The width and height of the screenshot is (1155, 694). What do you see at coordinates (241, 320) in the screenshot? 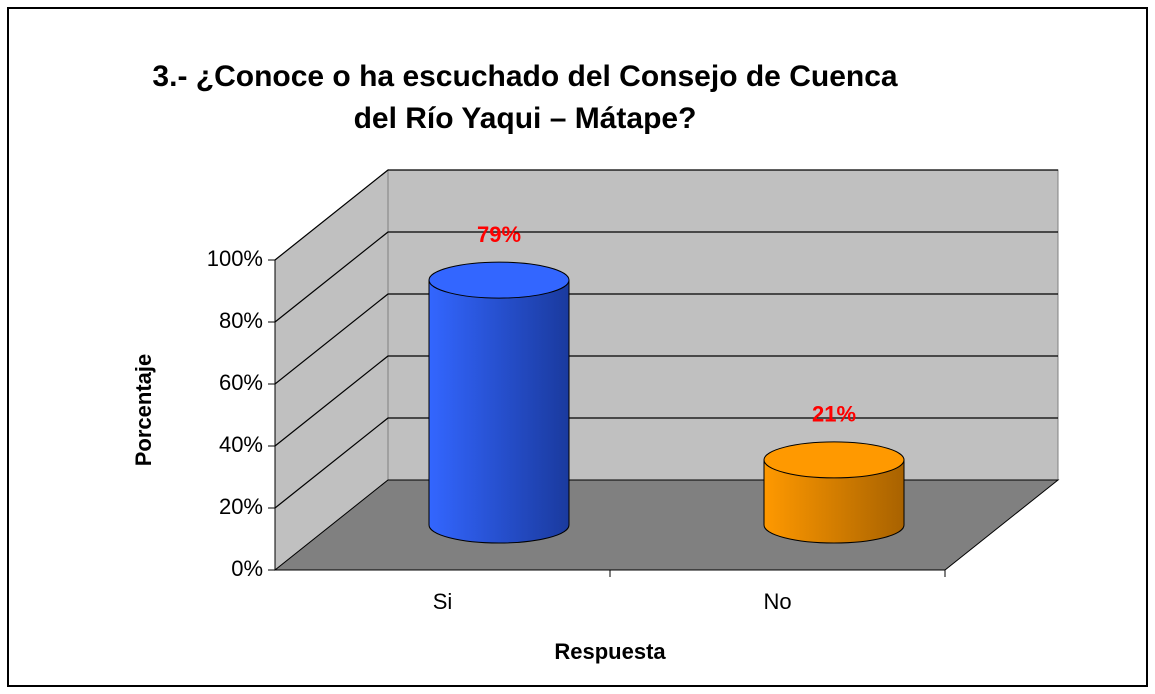
I see `y-tick-label: 80%` at bounding box center [241, 320].